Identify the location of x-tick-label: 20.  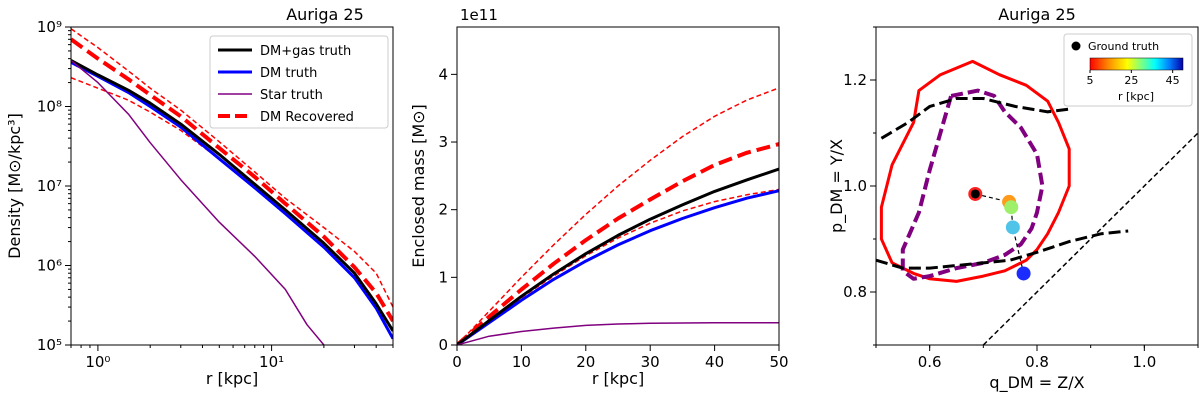
(585, 362).